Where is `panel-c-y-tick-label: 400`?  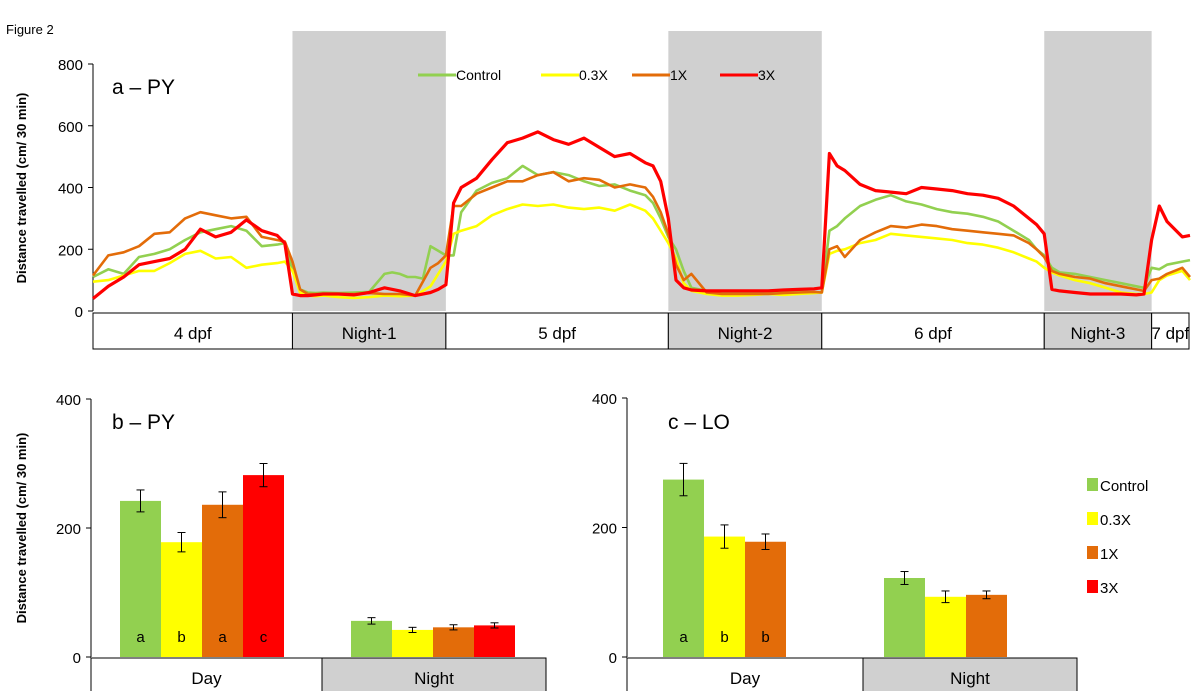
panel-c-y-tick-label: 400 is located at coordinates (604, 399).